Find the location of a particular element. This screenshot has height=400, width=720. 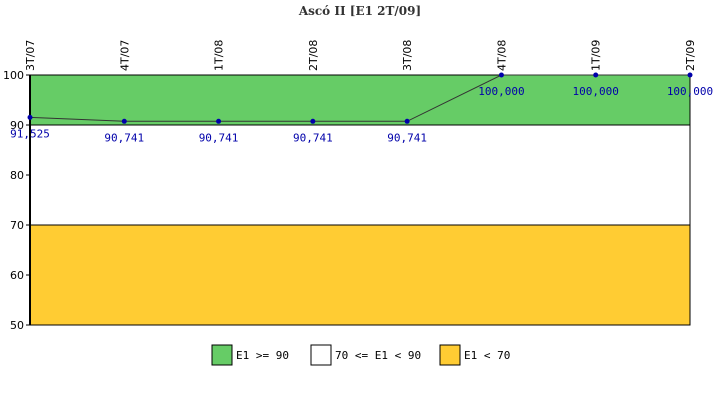

y-tick-label-2: 70 is located at coordinates (17, 225).